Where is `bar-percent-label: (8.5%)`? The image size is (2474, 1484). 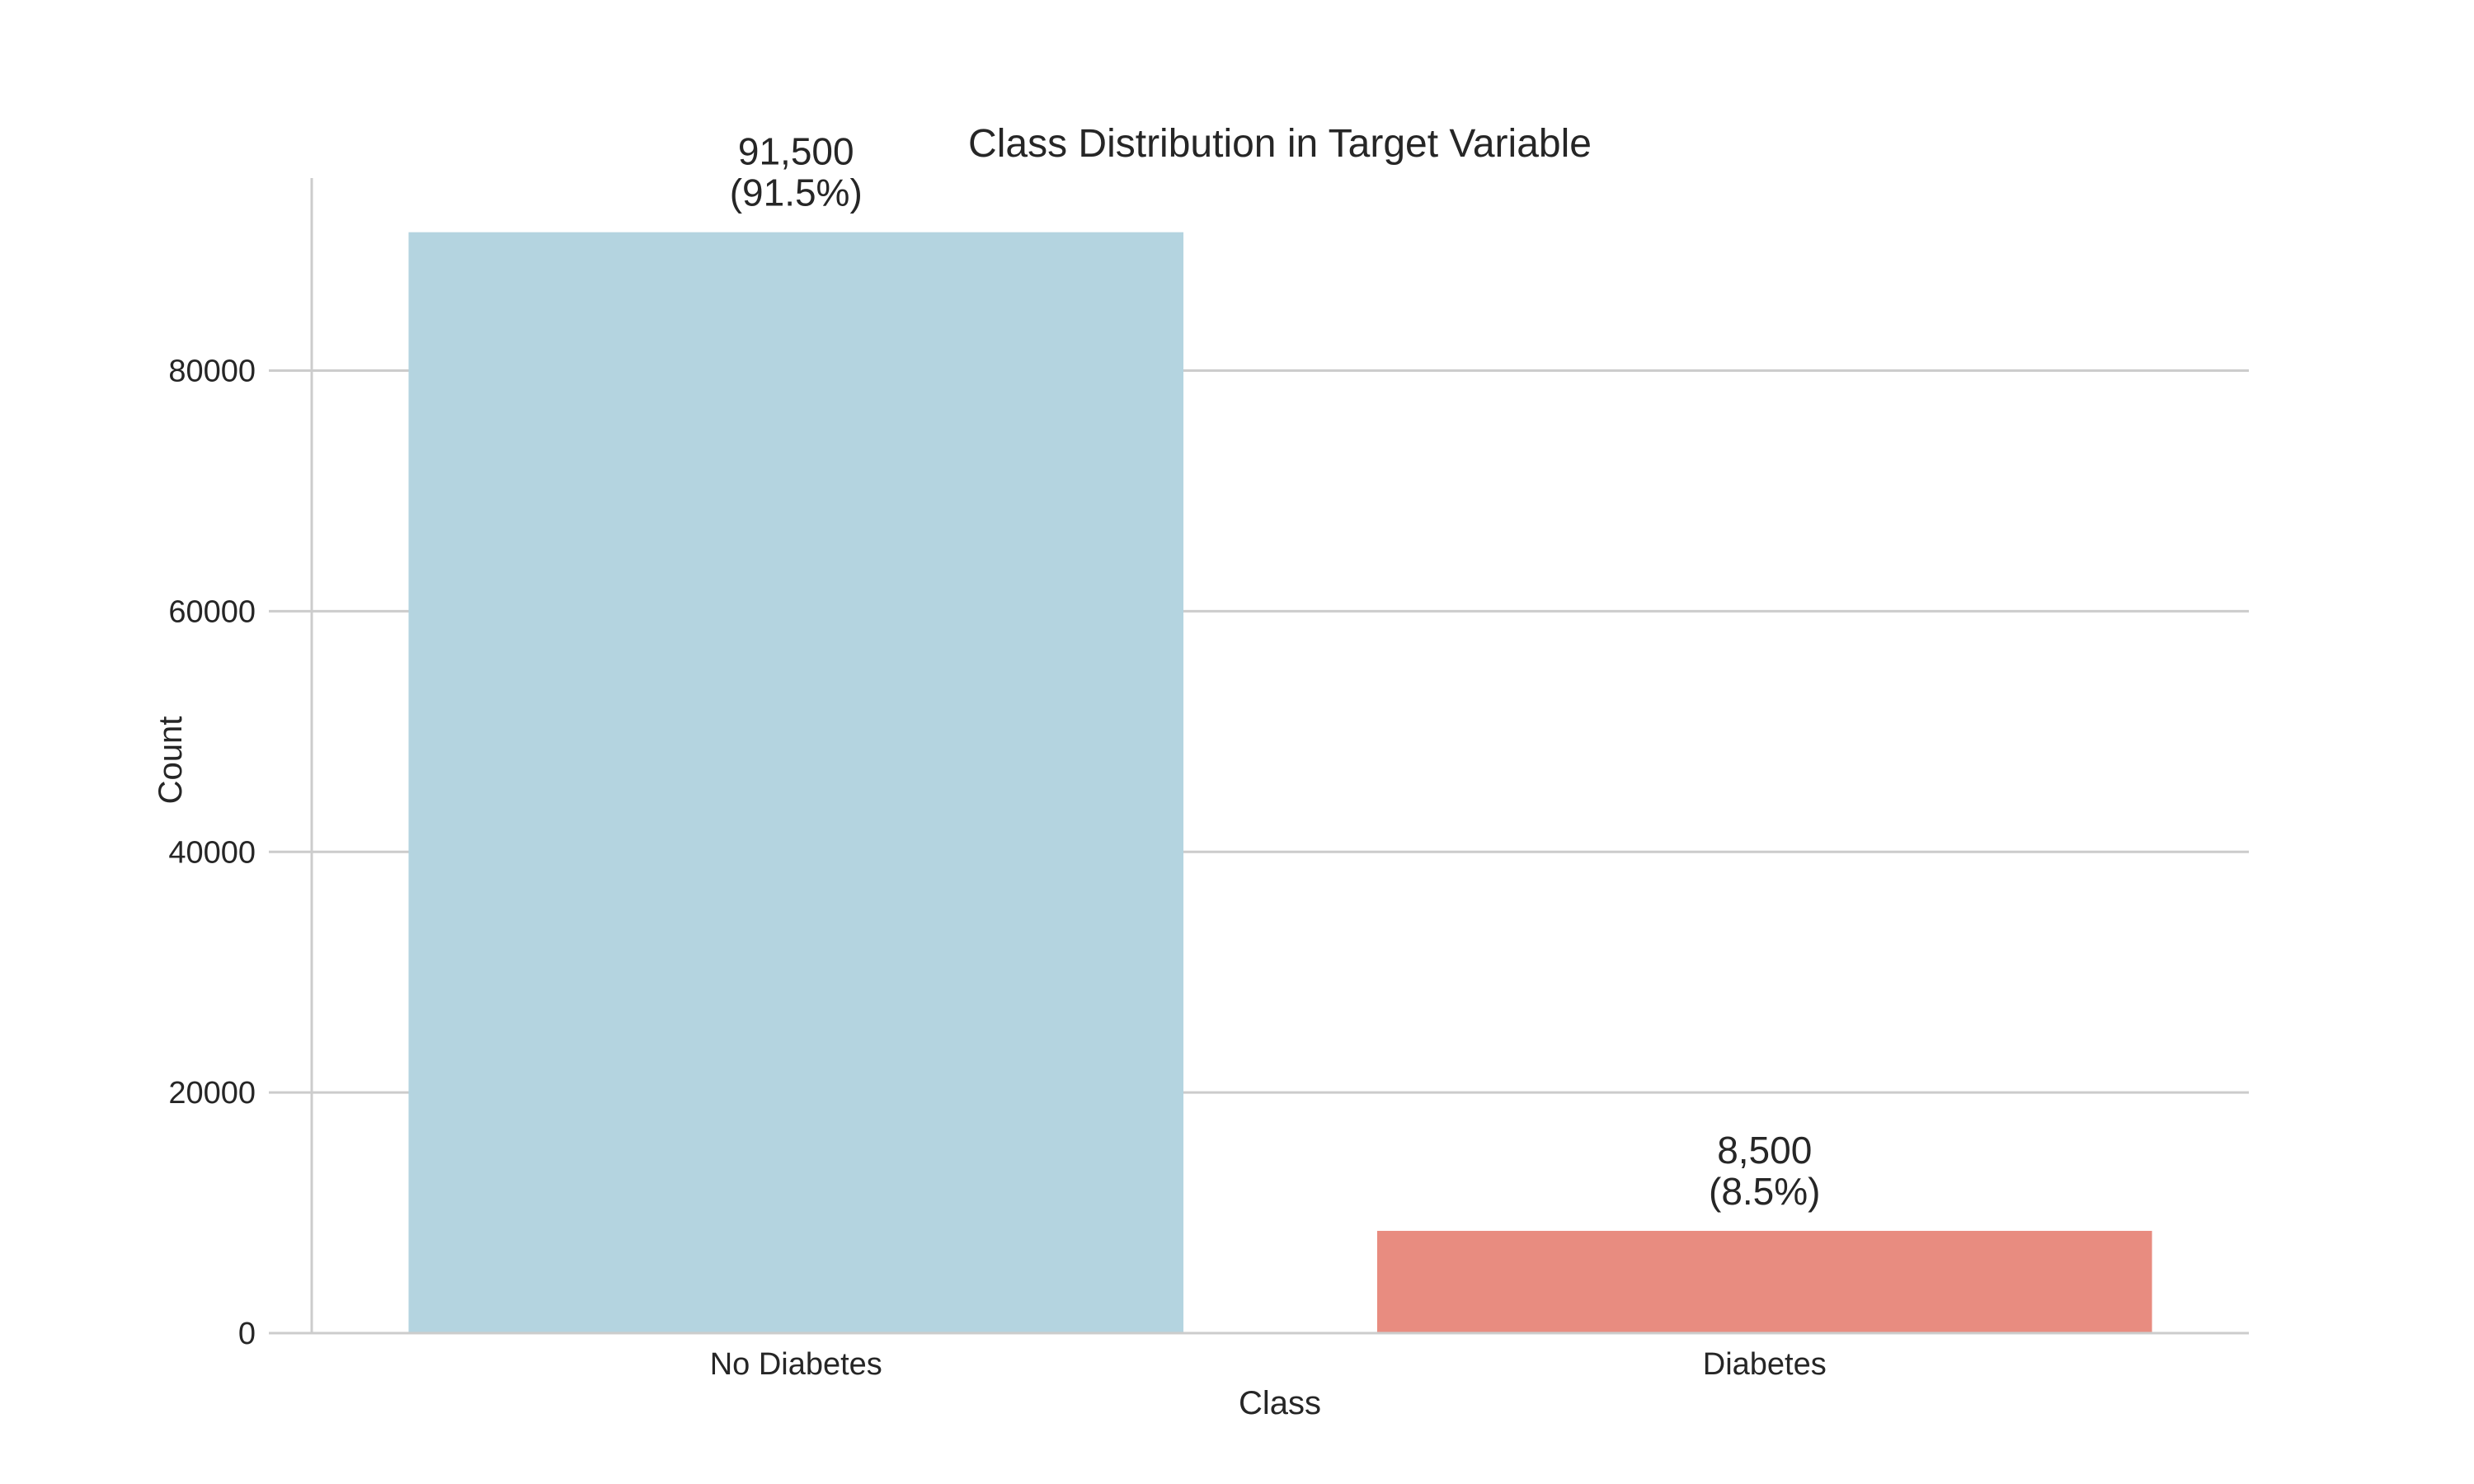 bar-percent-label: (8.5%) is located at coordinates (1764, 1191).